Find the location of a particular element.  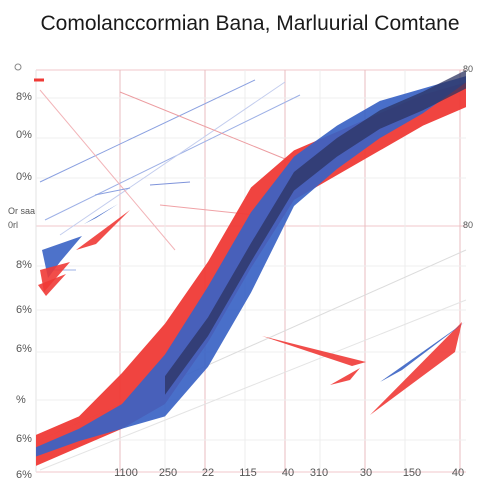

x-tick-label: 22 is located at coordinates (208, 473).